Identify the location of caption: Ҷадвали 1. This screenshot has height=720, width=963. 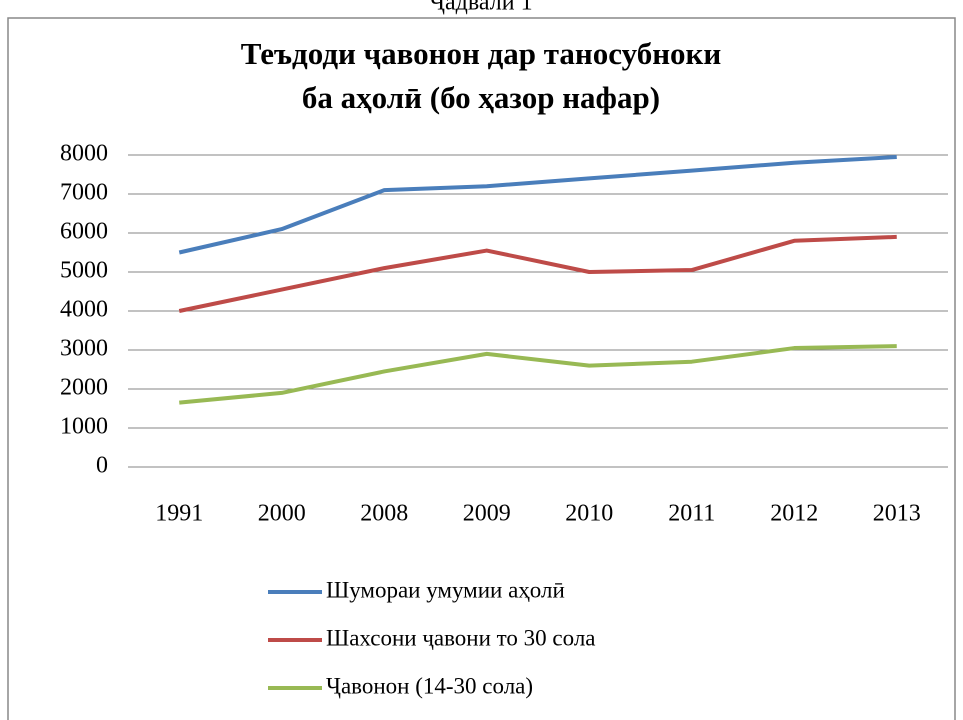
(480, 8).